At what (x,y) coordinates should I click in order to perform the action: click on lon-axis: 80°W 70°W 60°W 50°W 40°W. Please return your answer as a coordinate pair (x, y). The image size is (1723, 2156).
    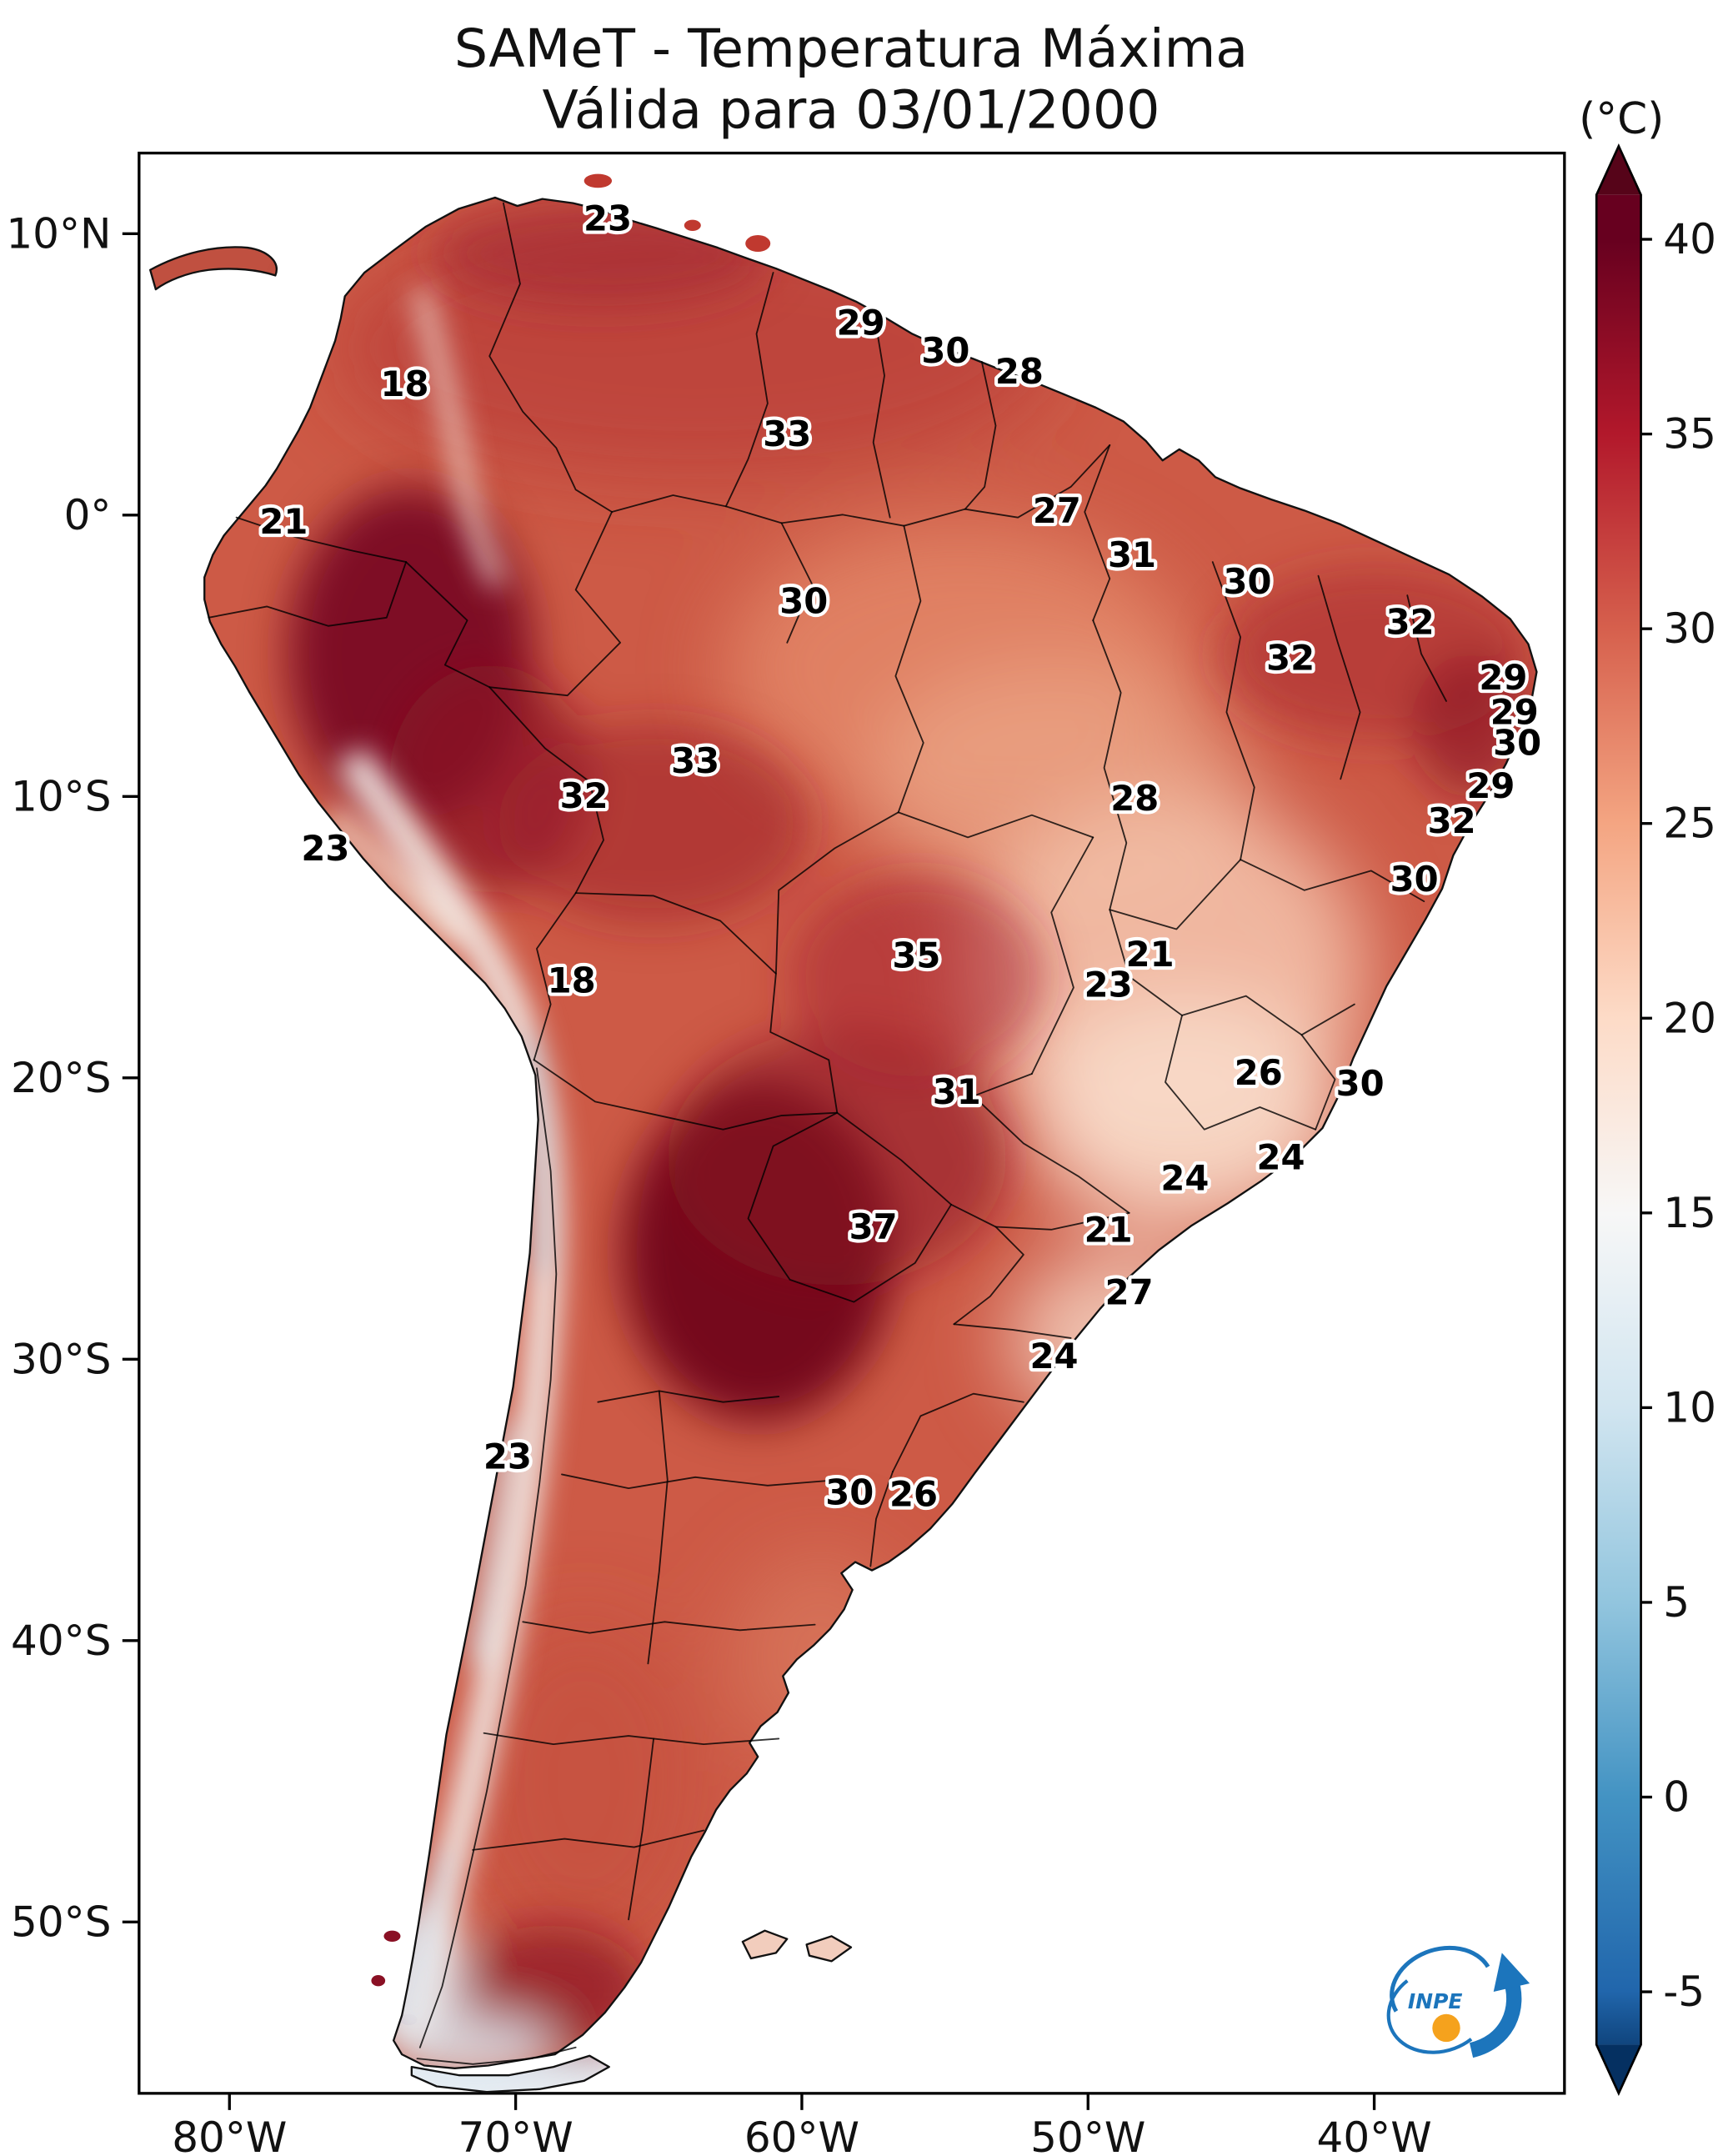
    Looking at the image, I should click on (802, 2124).